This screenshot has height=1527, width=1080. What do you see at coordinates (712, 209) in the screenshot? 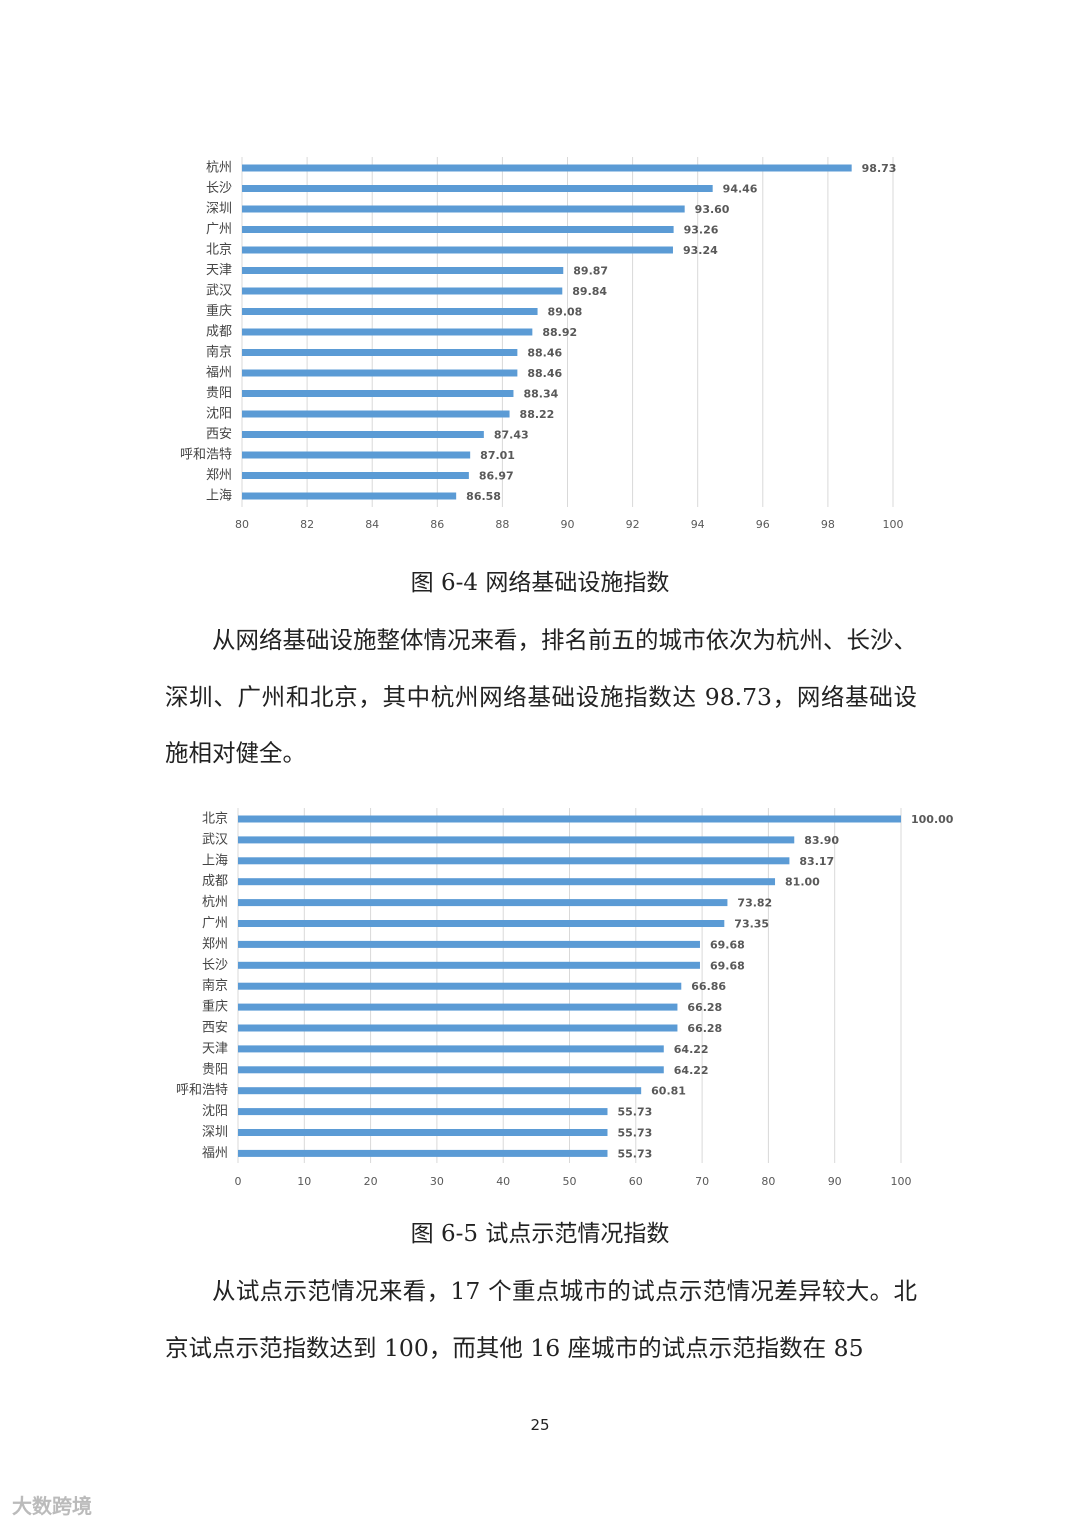
I see `data-label: 93.60` at bounding box center [712, 209].